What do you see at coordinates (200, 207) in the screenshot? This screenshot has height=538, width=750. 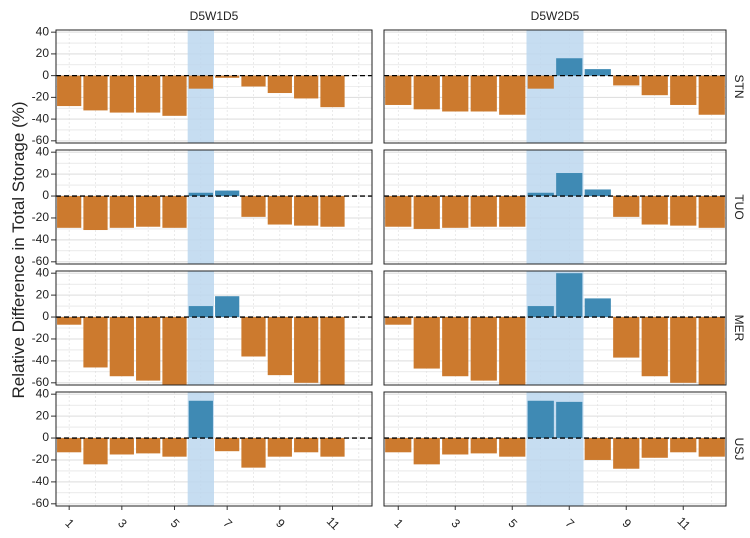 I see `highlight-band` at bounding box center [200, 207].